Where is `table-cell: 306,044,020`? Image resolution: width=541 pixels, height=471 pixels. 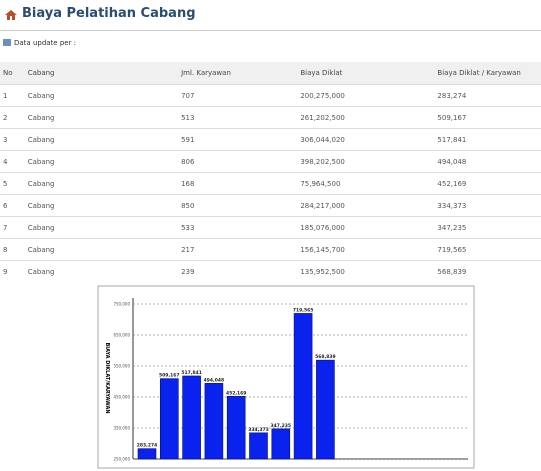
table-cell: 306,044,020 is located at coordinates (369, 139).